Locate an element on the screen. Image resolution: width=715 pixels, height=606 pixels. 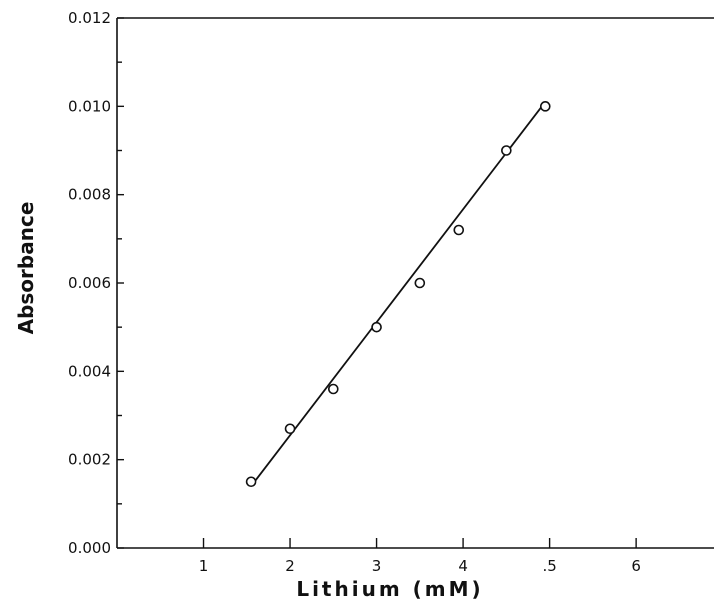
x-tick-label: 4 is located at coordinates (463, 566).